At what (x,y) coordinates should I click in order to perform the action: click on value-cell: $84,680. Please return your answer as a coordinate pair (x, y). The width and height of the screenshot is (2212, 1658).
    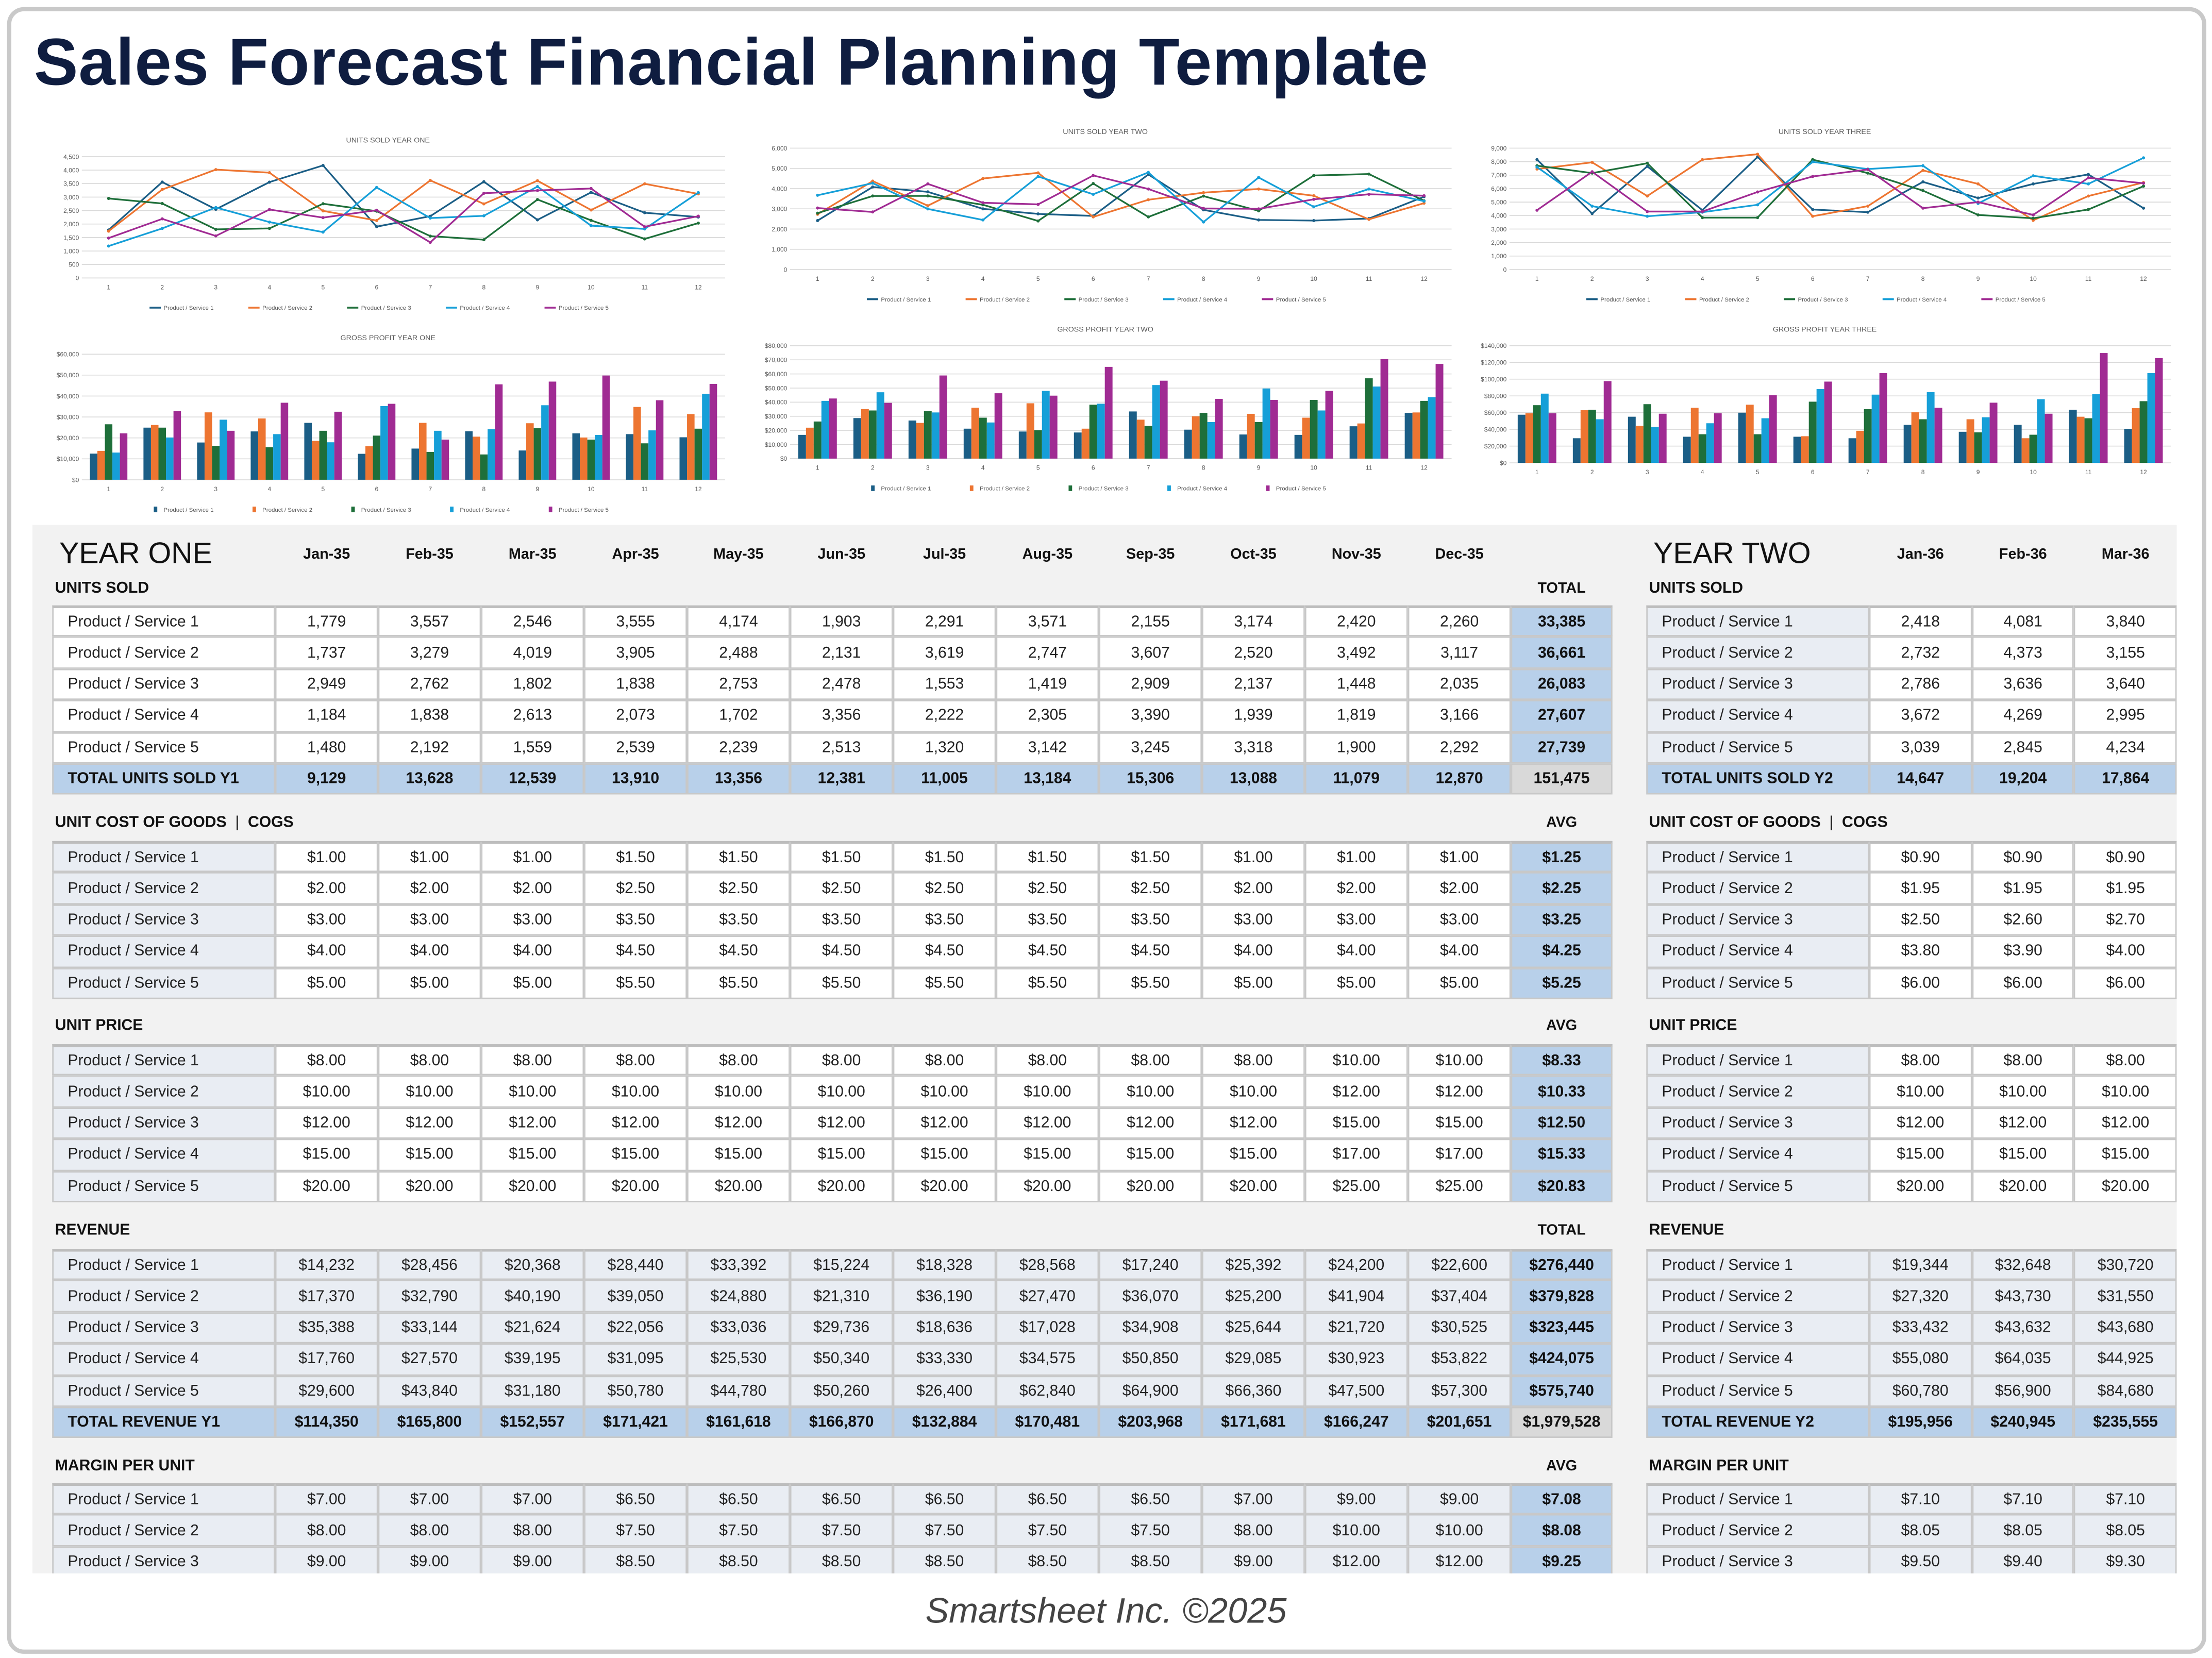
    Looking at the image, I should click on (2125, 1391).